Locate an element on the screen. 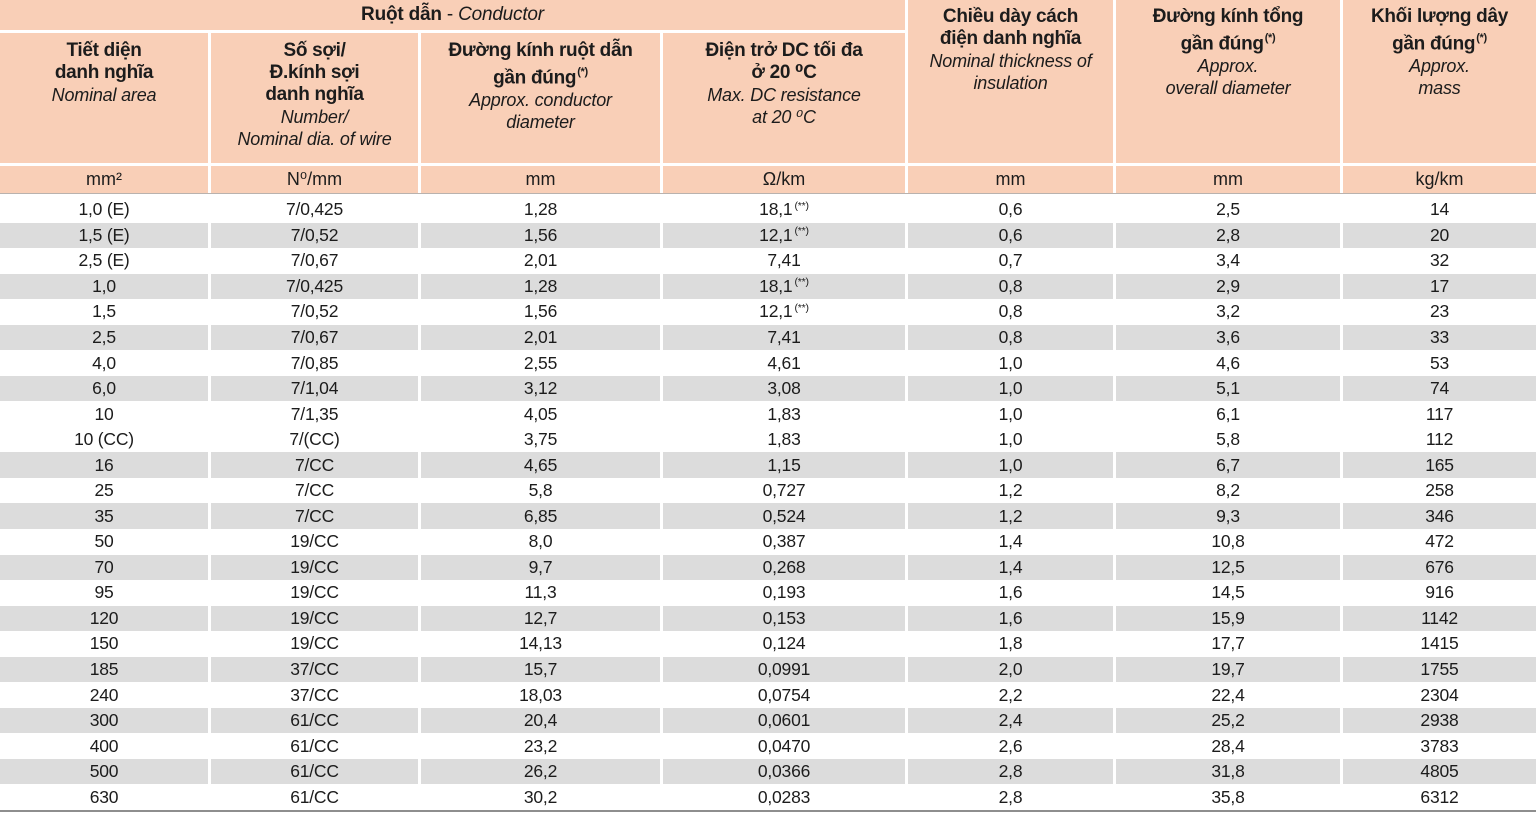 The height and width of the screenshot is (813, 1536). table-cell-number-wire-dia: 61/CC is located at coordinates (313, 720).